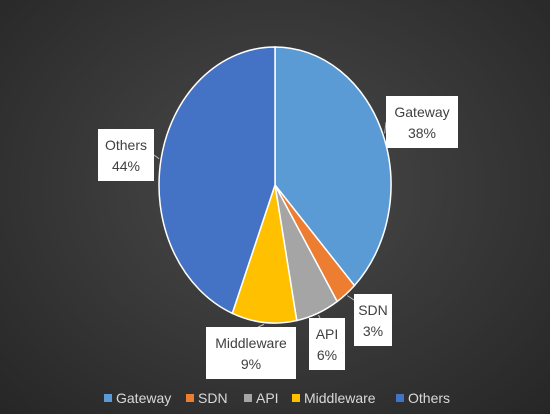 This screenshot has width=550, height=414. What do you see at coordinates (400, 398) in the screenshot?
I see `legend-swatch-others` at bounding box center [400, 398].